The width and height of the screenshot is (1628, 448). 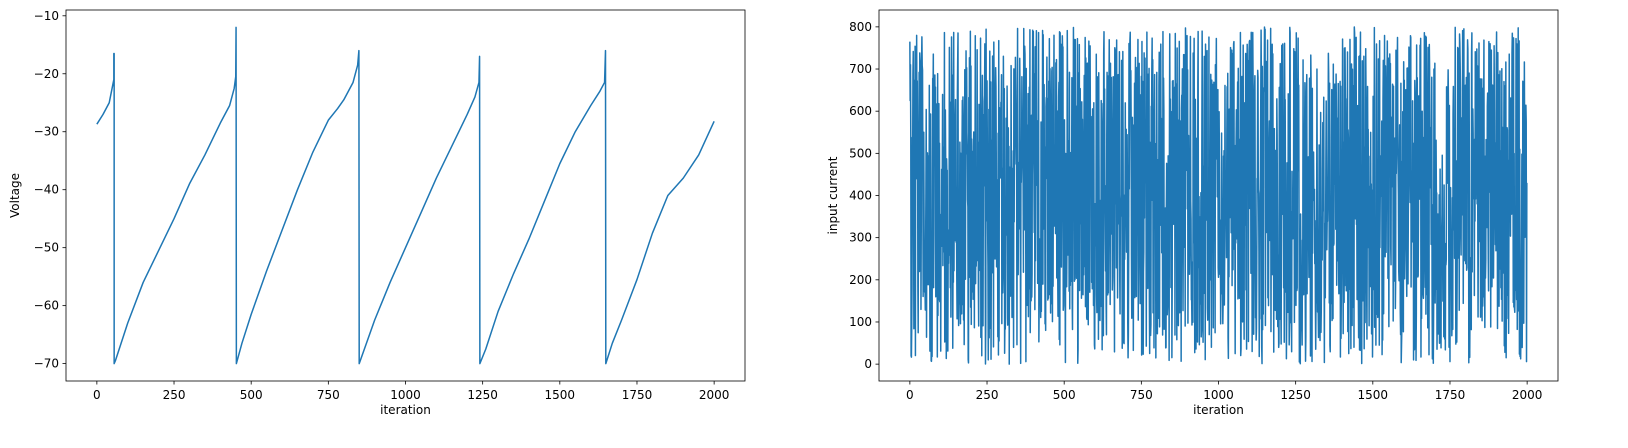 What do you see at coordinates (1373, 395) in the screenshot?
I see `current-x-tick-label: 1500` at bounding box center [1373, 395].